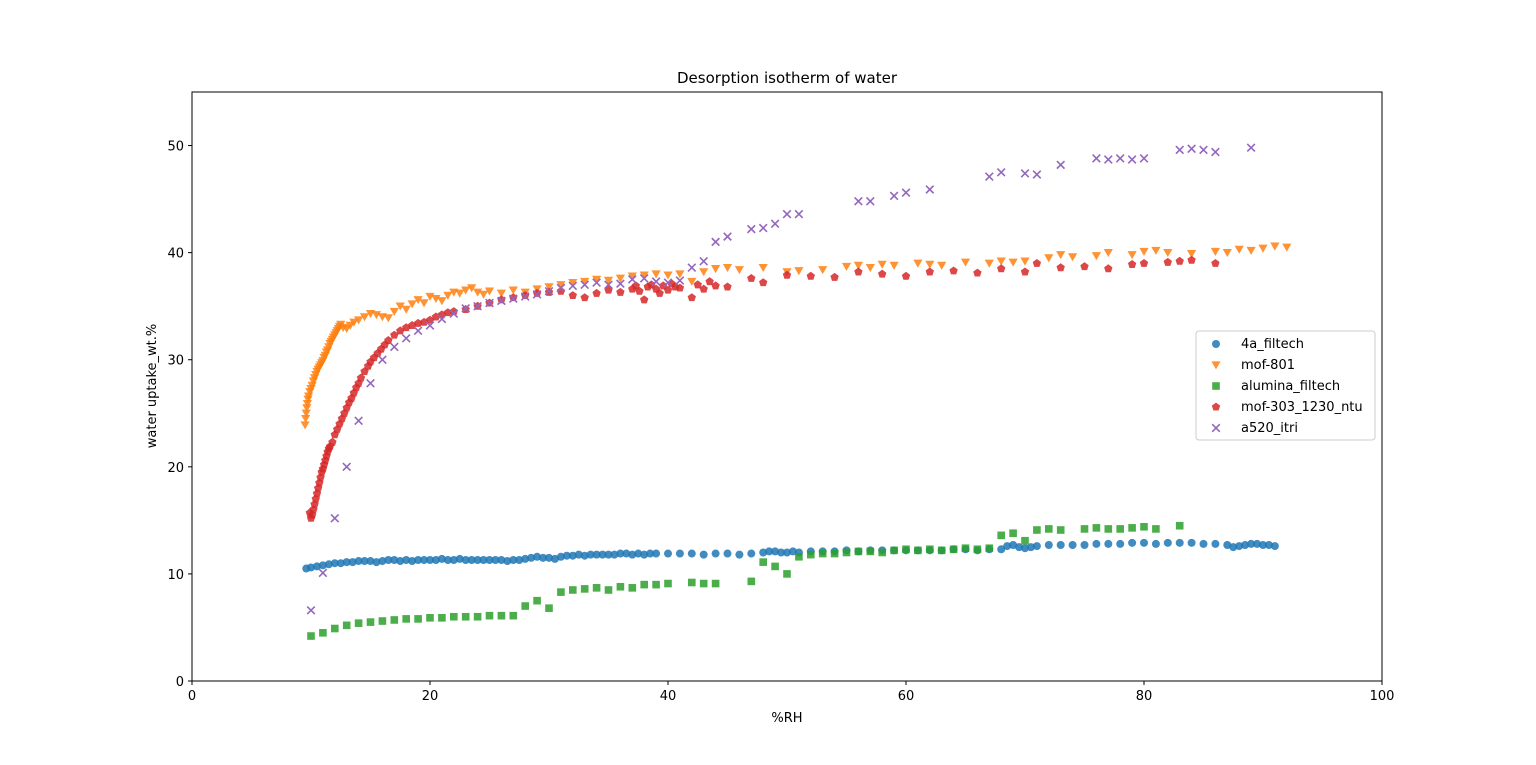 The height and width of the screenshot is (765, 1536). What do you see at coordinates (180, 682) in the screenshot?
I see `y-tick-label: 0` at bounding box center [180, 682].